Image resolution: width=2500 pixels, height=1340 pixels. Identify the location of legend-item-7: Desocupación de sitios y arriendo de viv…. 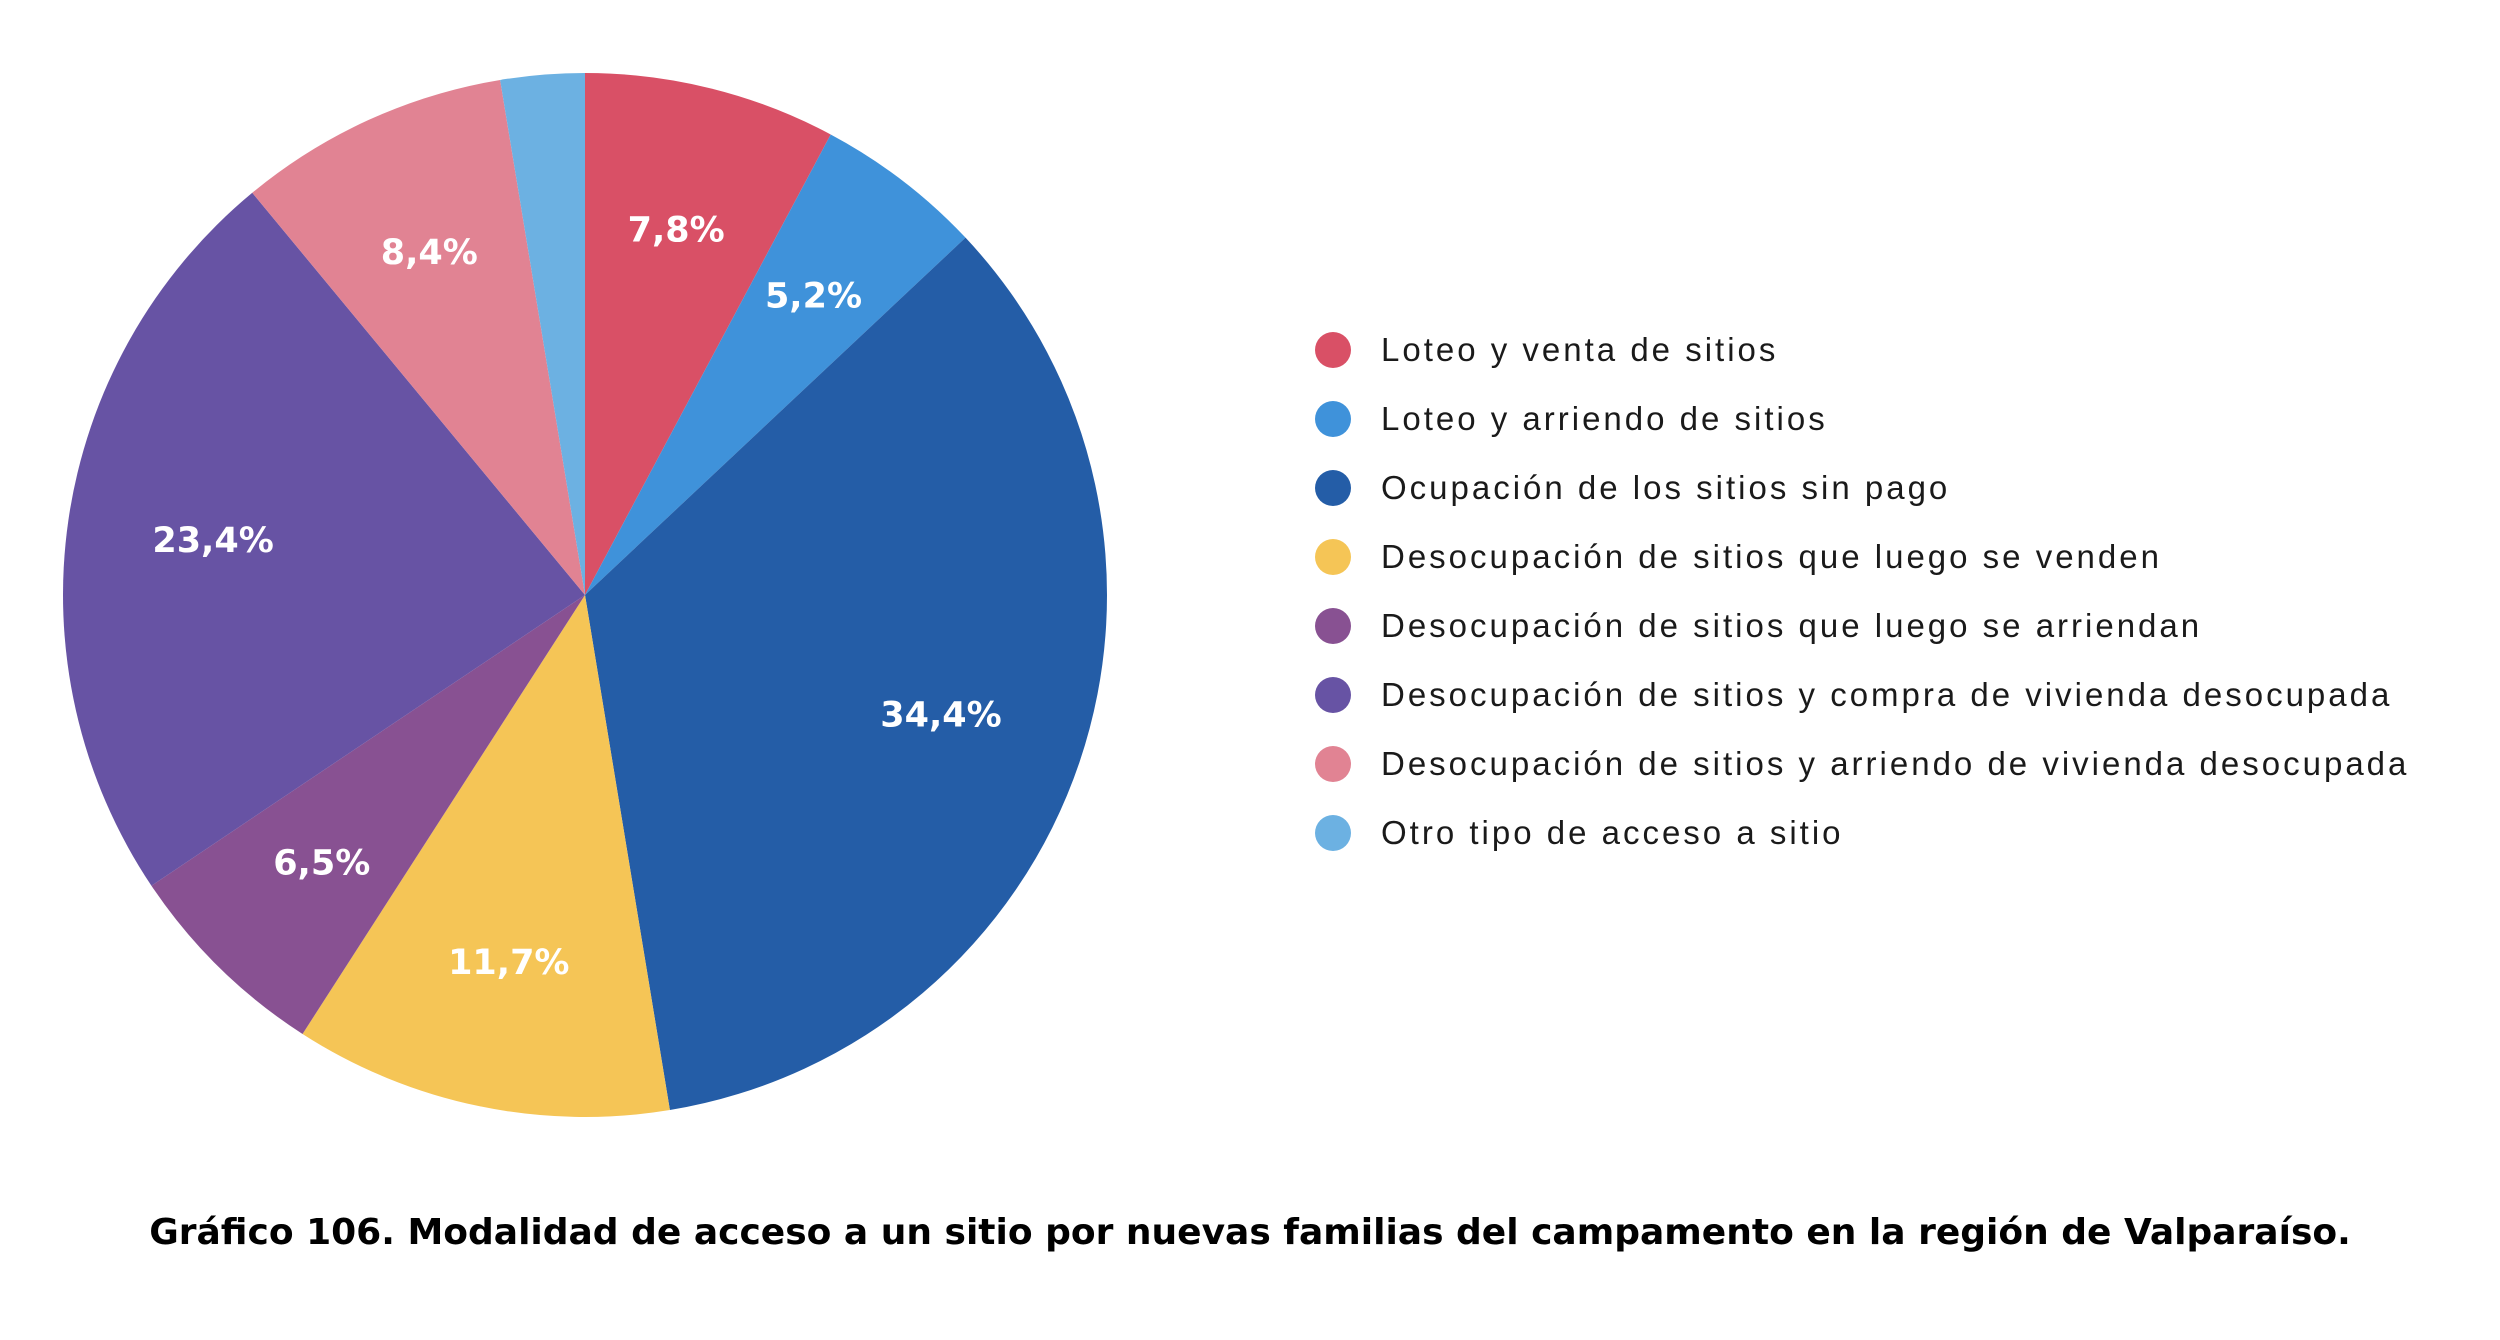
(1890, 763).